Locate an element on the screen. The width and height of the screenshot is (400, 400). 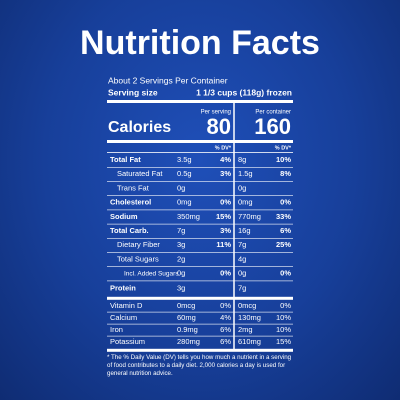
amount: 770mg is located at coordinates (249, 216).